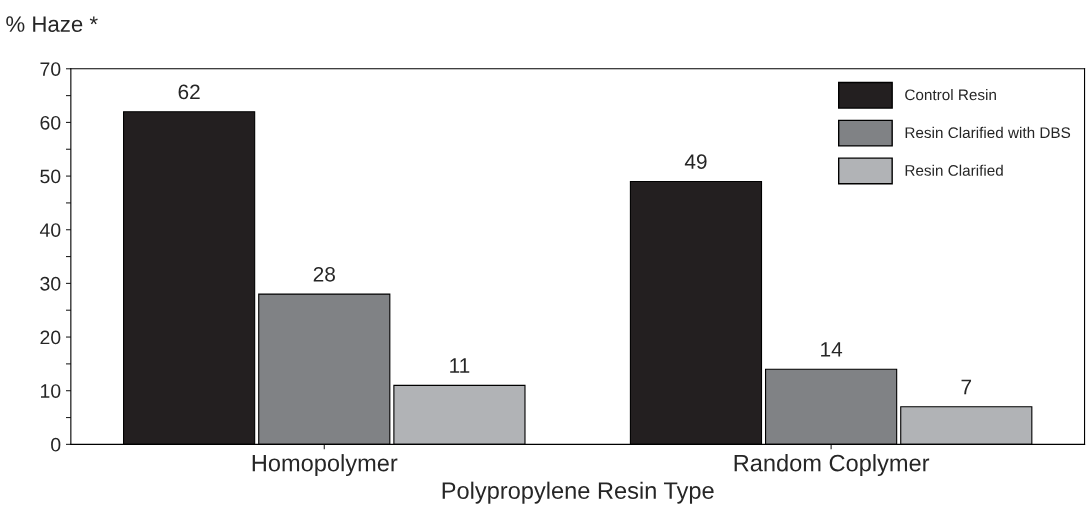 The image size is (1090, 529). Describe the element at coordinates (832, 465) in the screenshot. I see `x-tick-label: Random Coplymer` at that location.